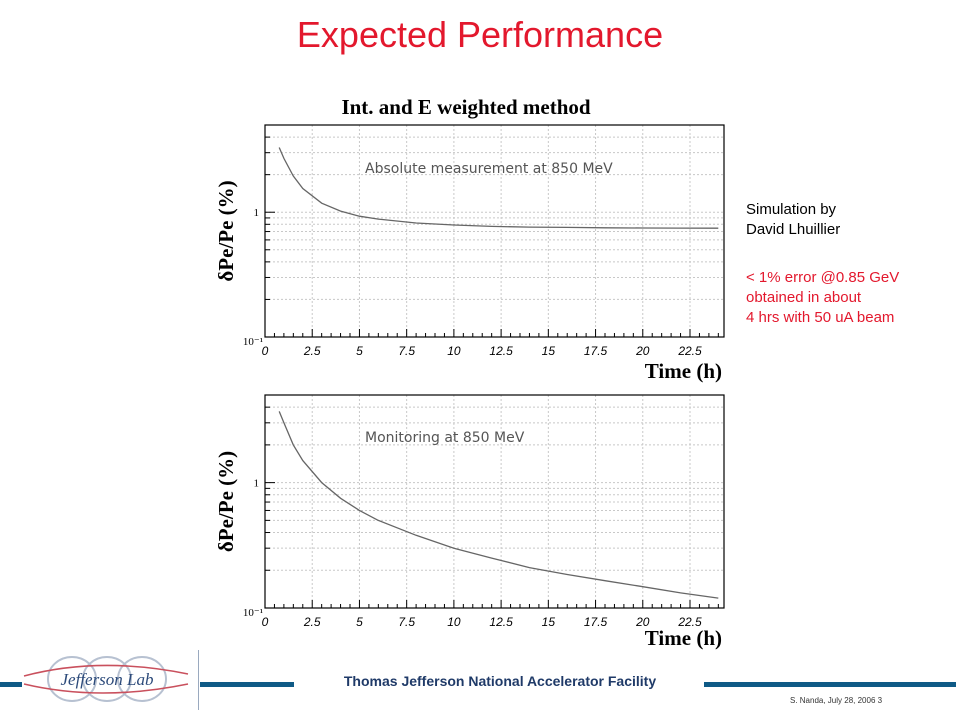 The width and height of the screenshot is (960, 720). Describe the element at coordinates (791, 209) in the screenshot. I see `note-line: Simulation by` at that location.